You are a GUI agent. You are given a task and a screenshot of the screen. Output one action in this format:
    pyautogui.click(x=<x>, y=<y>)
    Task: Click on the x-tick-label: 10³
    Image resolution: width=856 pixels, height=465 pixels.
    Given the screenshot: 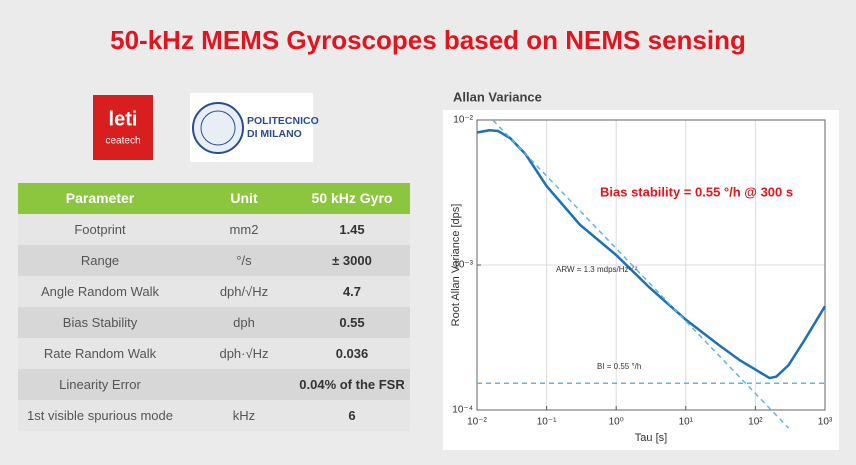 What is the action you would take?
    pyautogui.click(x=825, y=422)
    